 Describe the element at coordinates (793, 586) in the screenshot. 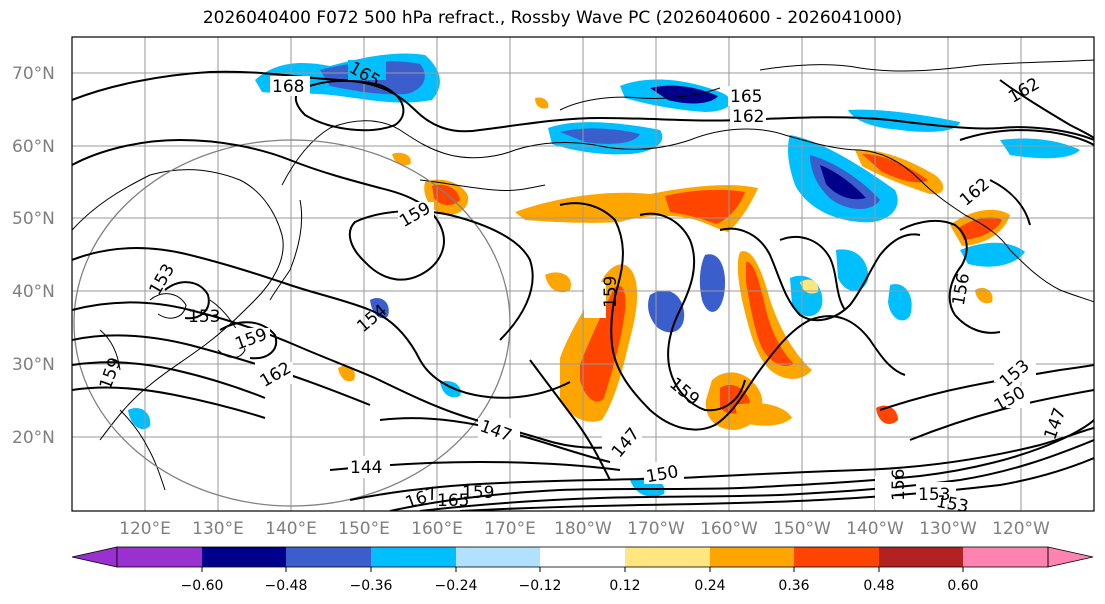

I see `colorbar-label: 0.36` at that location.